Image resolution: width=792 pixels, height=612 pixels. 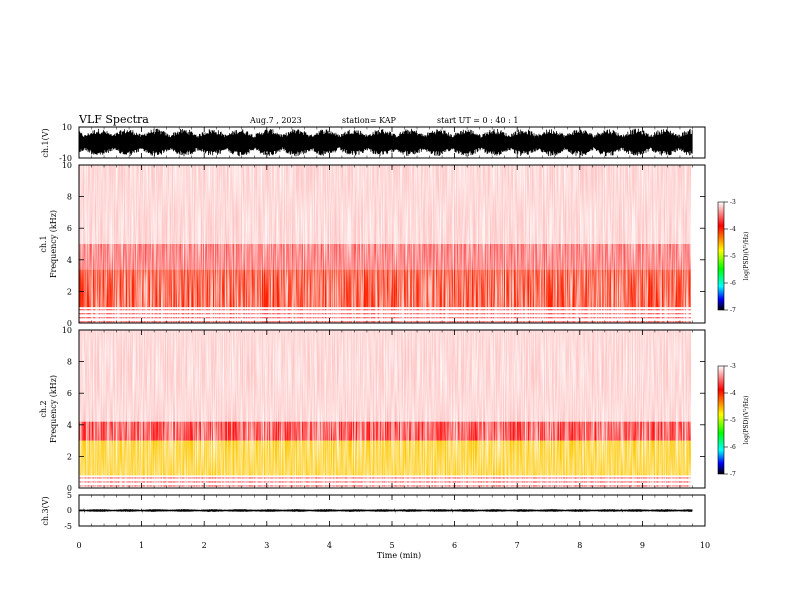 I want to click on ch1-colorbar-label: log(PSD)(V²/Hz), so click(x=746, y=256).